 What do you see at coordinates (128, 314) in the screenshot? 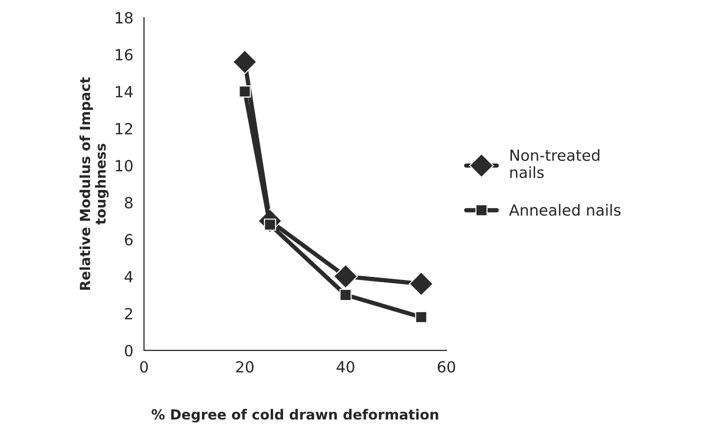
I see `y-tick-label: 2` at bounding box center [128, 314].